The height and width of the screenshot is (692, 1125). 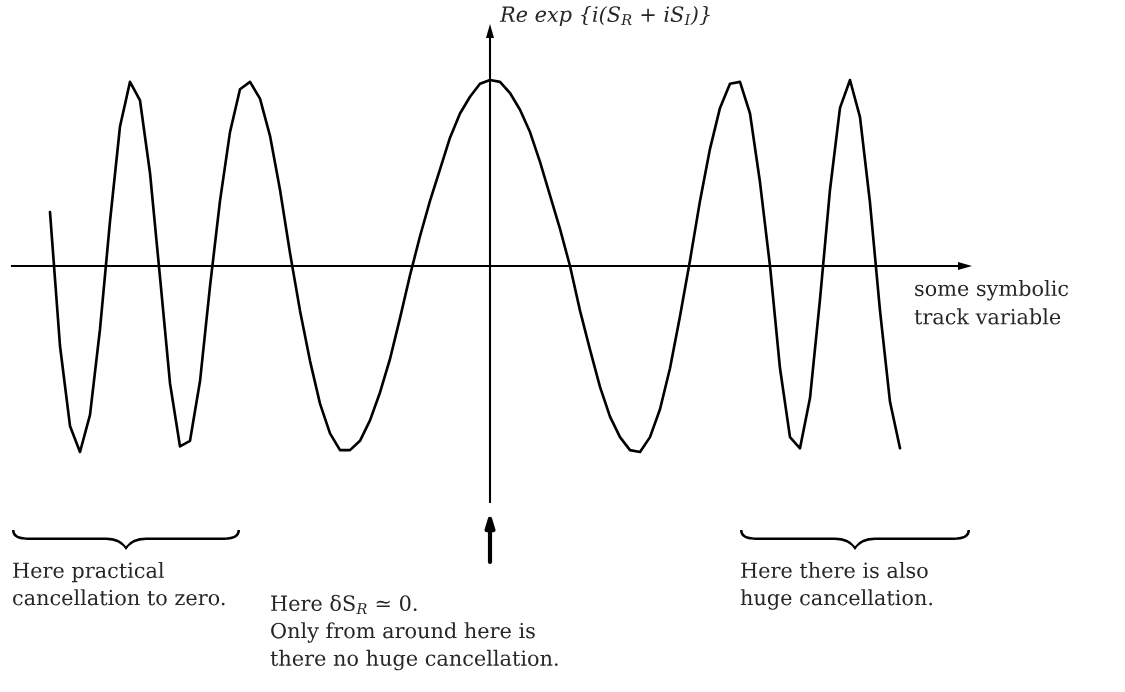 I want to click on y-axis-title: Re exp {i(S$_{R}$ + iS$_{I}$)}, so click(x=604, y=16).